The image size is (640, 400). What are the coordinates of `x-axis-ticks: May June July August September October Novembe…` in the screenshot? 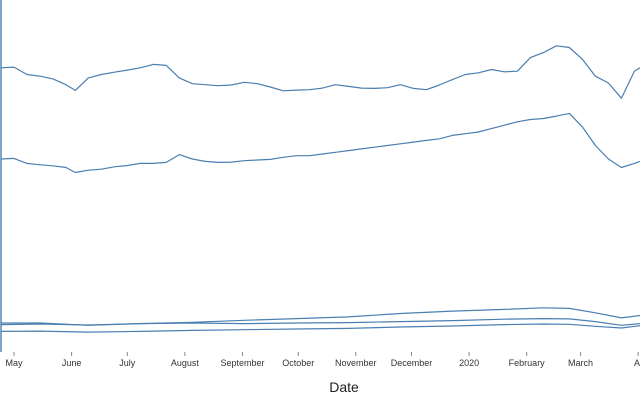 It's located at (322, 360).